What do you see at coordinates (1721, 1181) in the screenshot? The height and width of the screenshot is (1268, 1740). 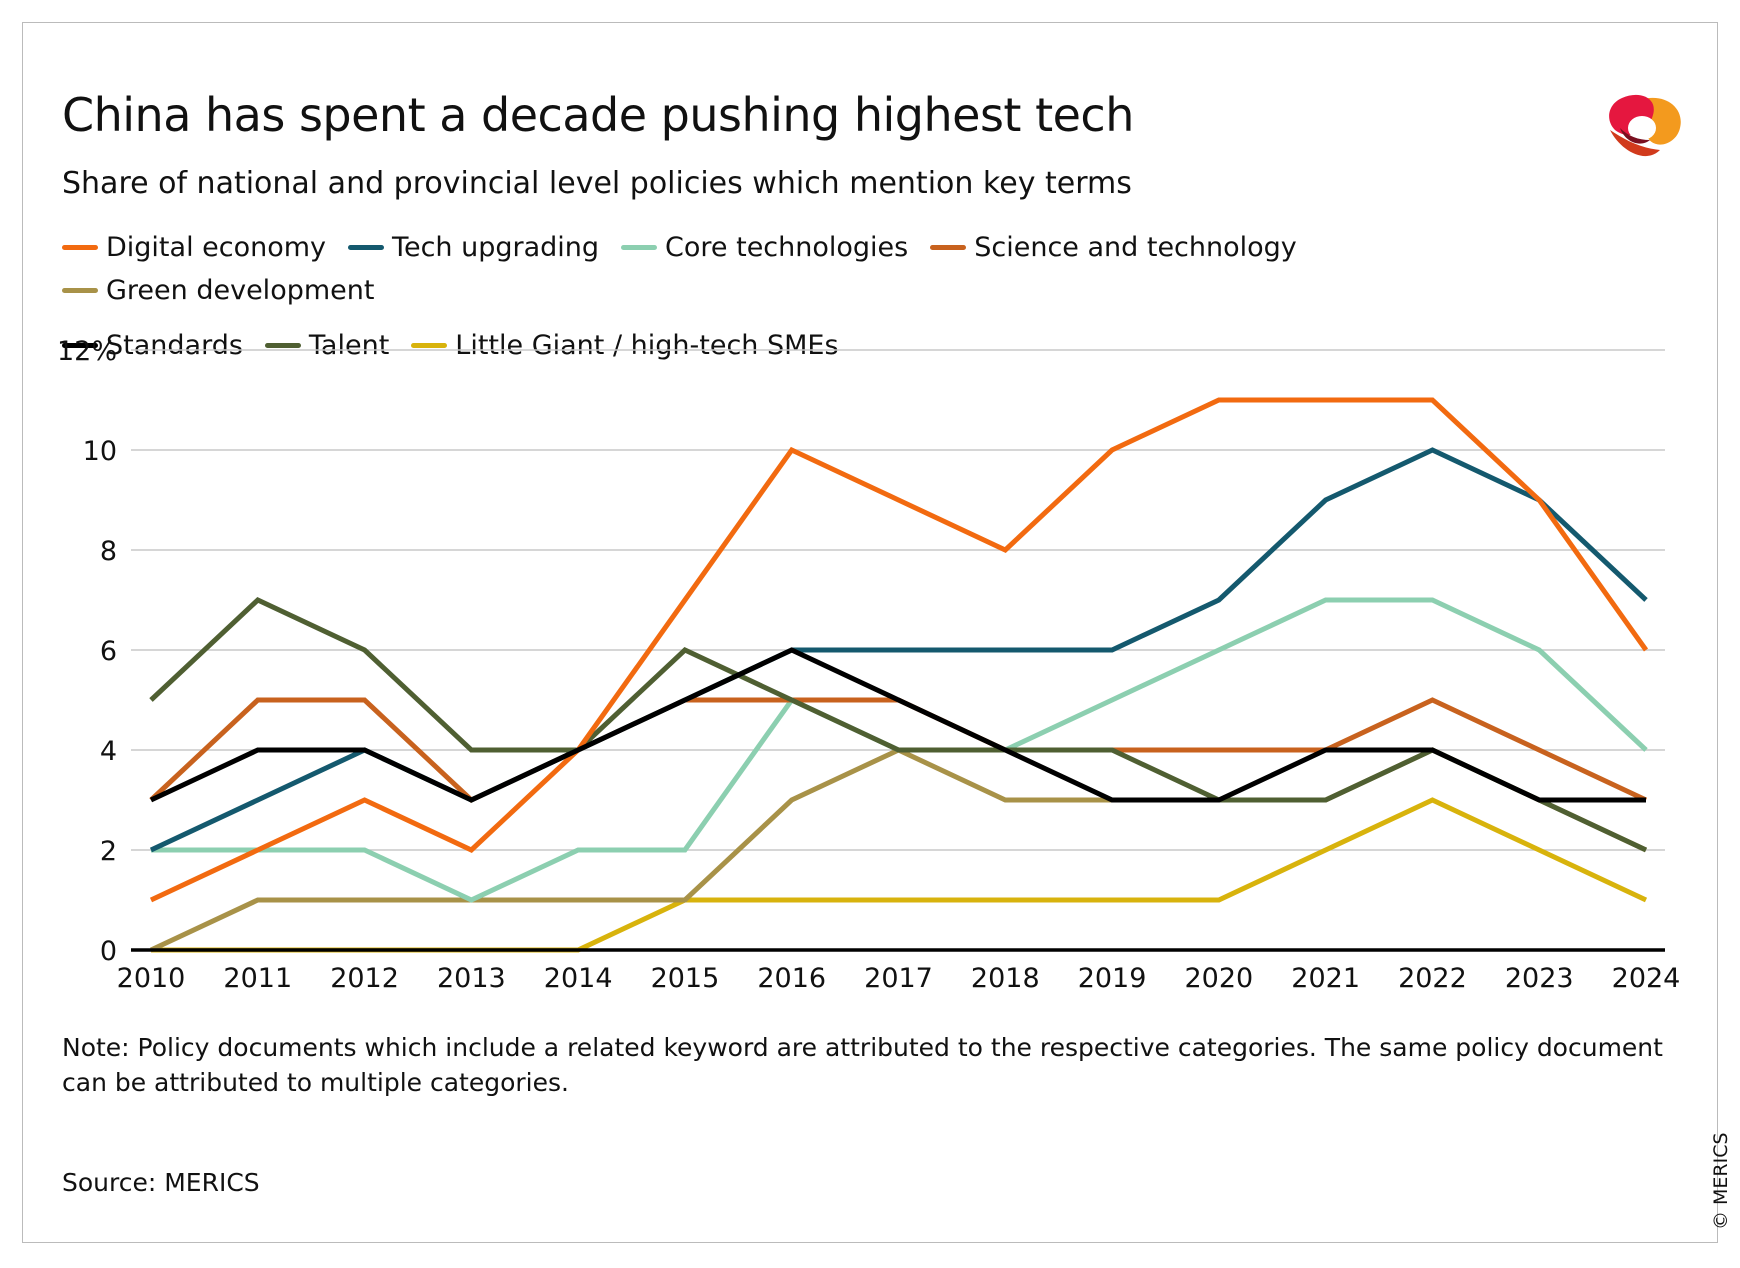 I see `copyright: © MERICS` at bounding box center [1721, 1181].